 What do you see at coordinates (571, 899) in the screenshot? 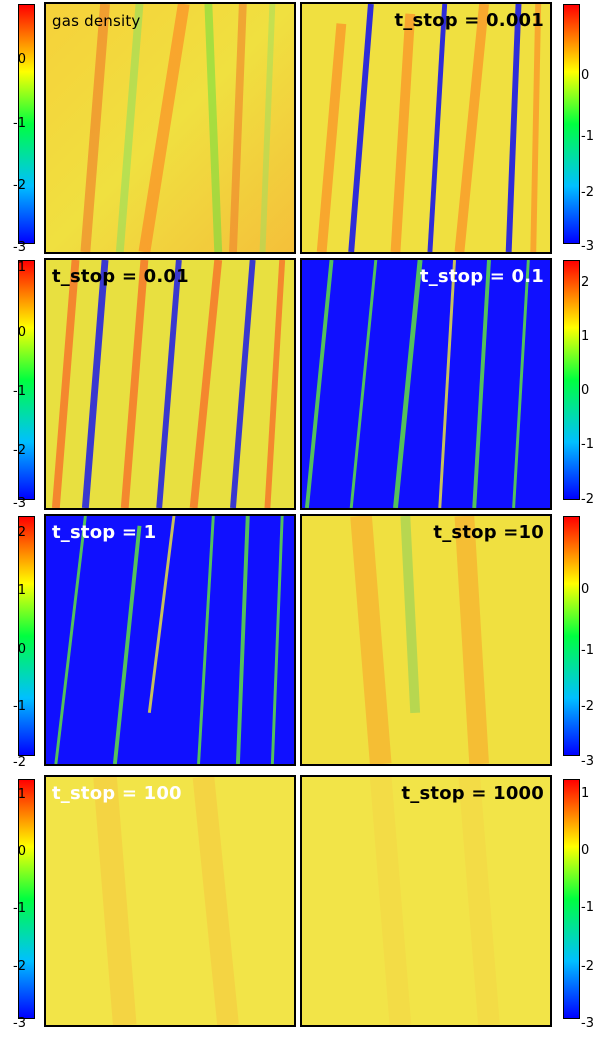
I see `colorbar-row4-right` at bounding box center [571, 899].